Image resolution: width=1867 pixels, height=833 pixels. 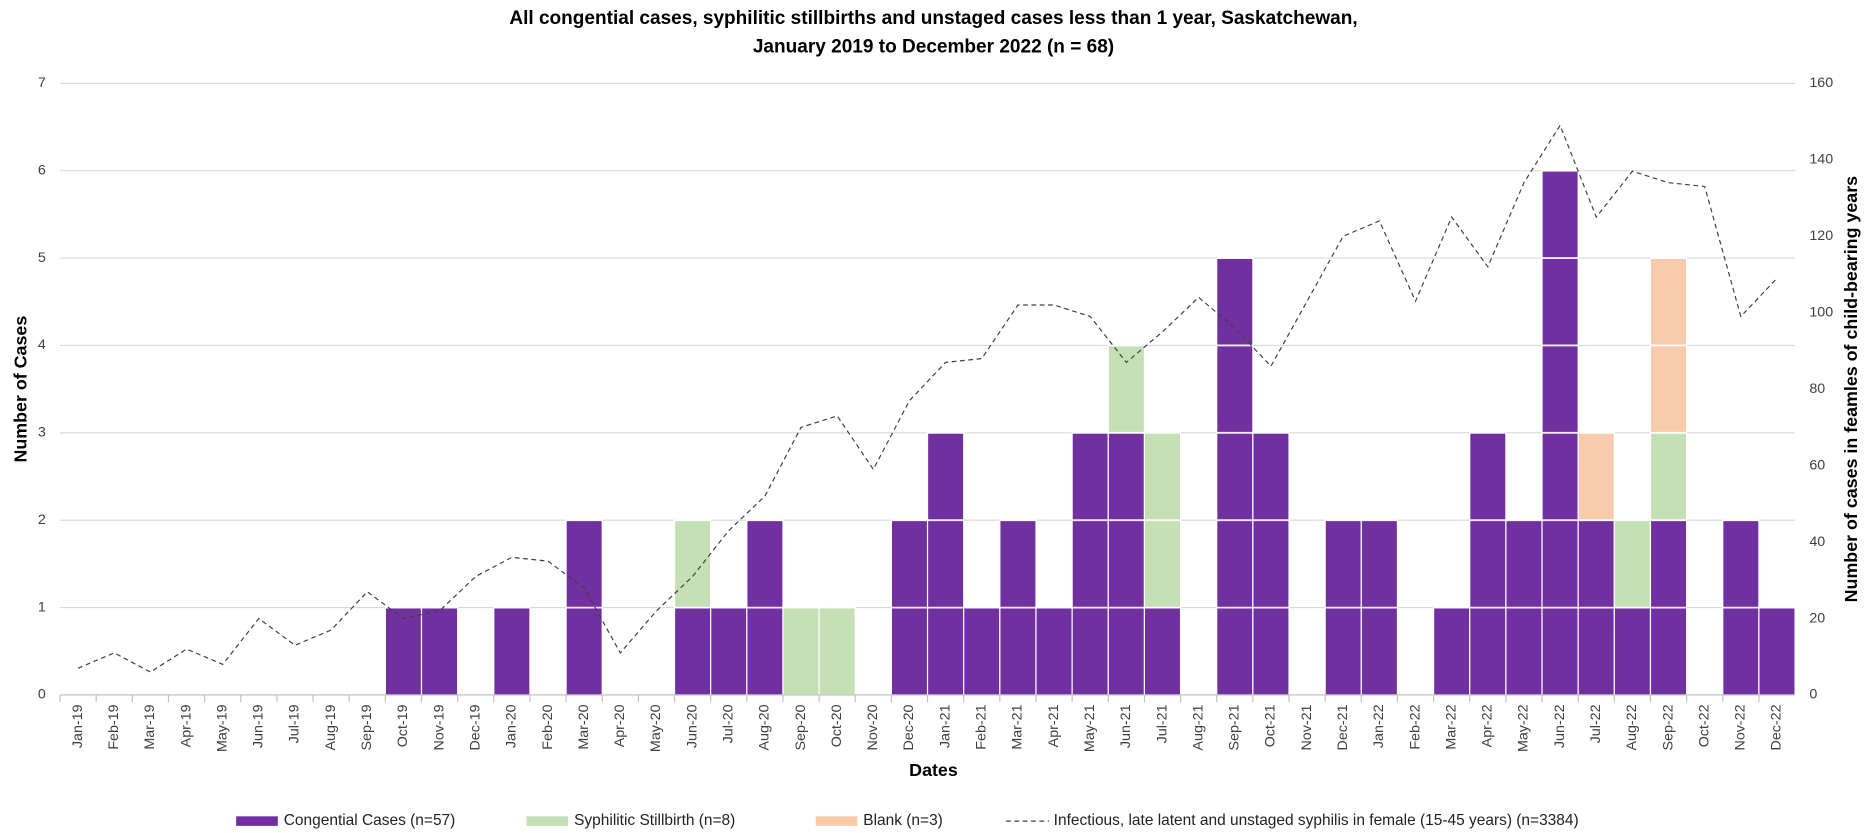 What do you see at coordinates (933, 47) in the screenshot?
I see `chart-title: January 2019 to December 2022 (n = 68)` at bounding box center [933, 47].